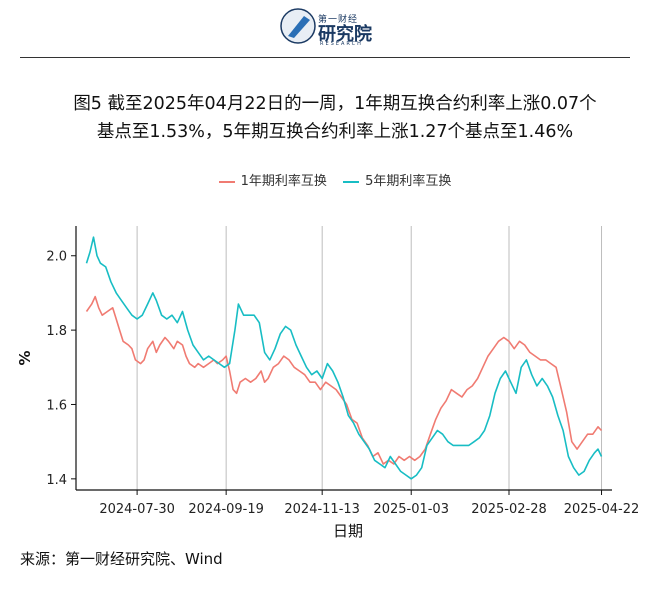  I want to click on logo: 第一财经 研究院 RESEARCH, so click(335, 28).